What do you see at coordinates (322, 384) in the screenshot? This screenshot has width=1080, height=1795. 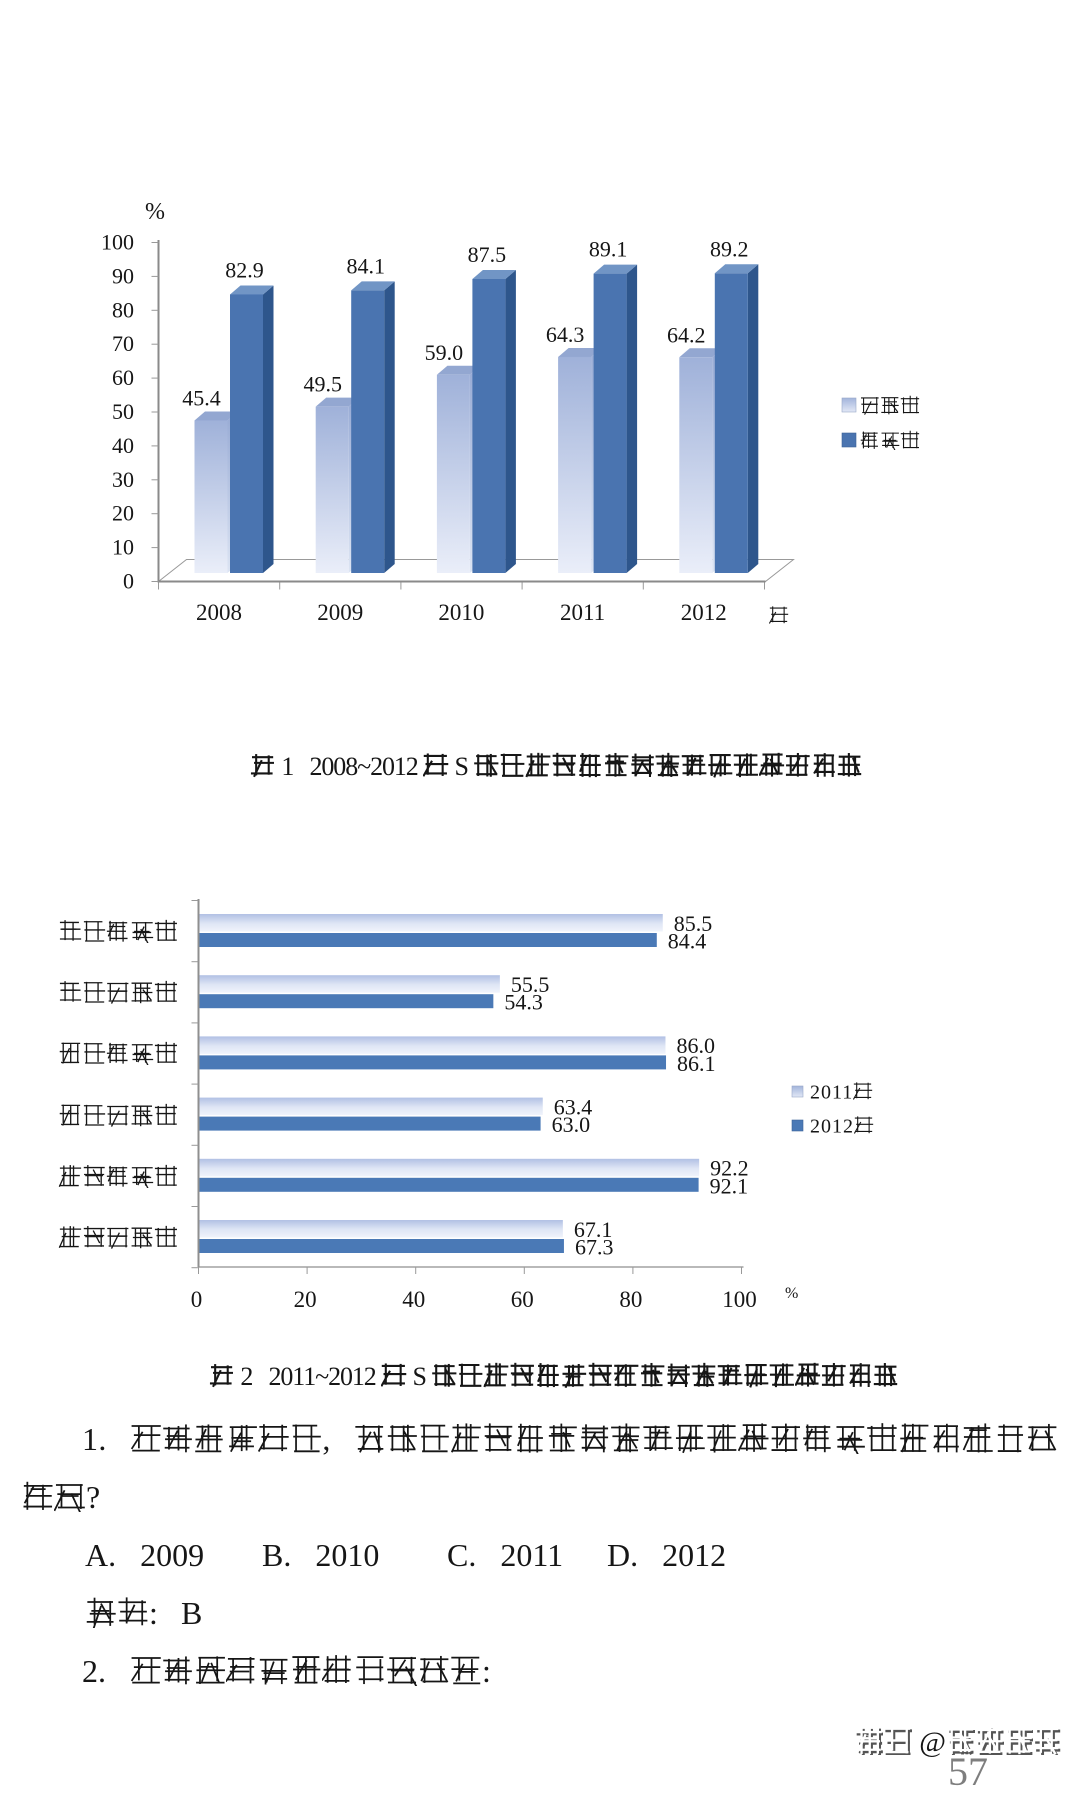 I see `svg-text: 49.5` at bounding box center [322, 384].